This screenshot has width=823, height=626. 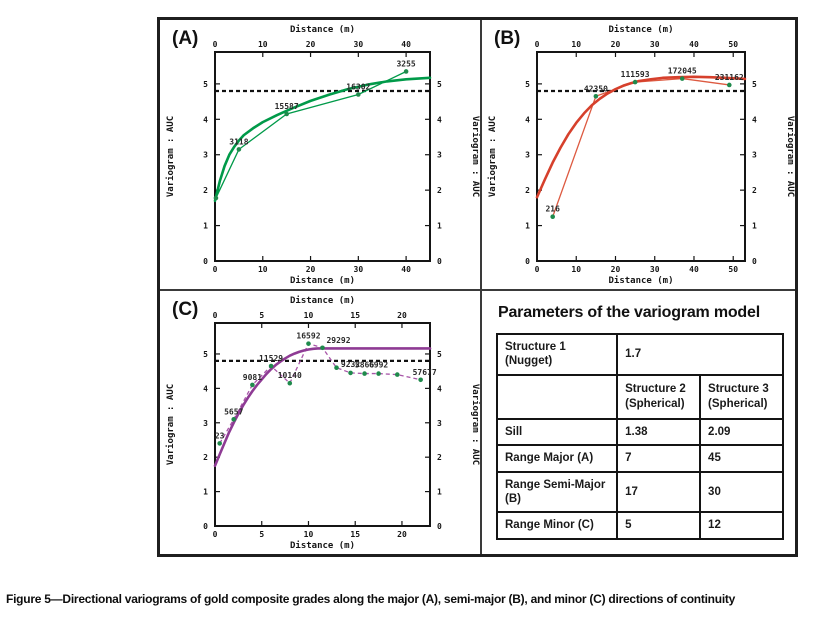 What do you see at coordinates (659, 525) in the screenshot?
I see `param-value-range-minor-s2: 5` at bounding box center [659, 525].